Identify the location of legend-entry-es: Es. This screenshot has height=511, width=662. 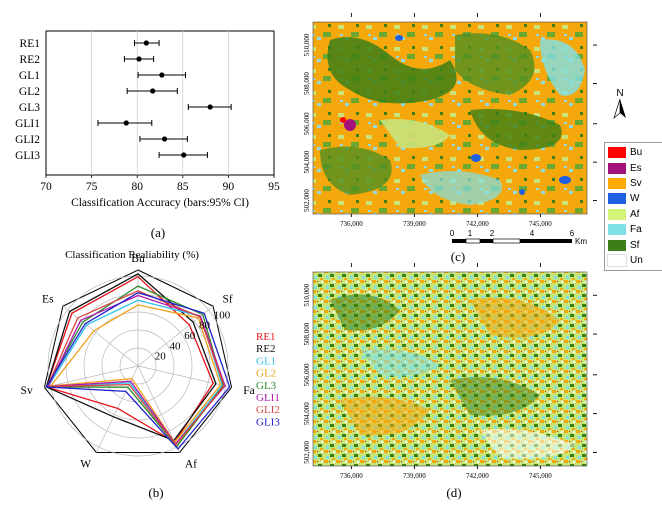
(634, 167).